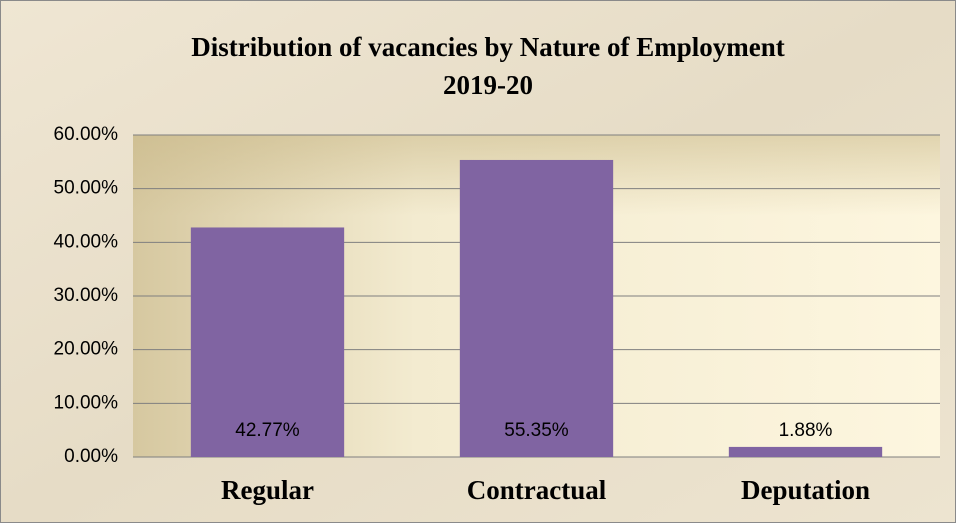 The width and height of the screenshot is (956, 523). I want to click on y-tick-label: 20.00%, so click(86, 349).